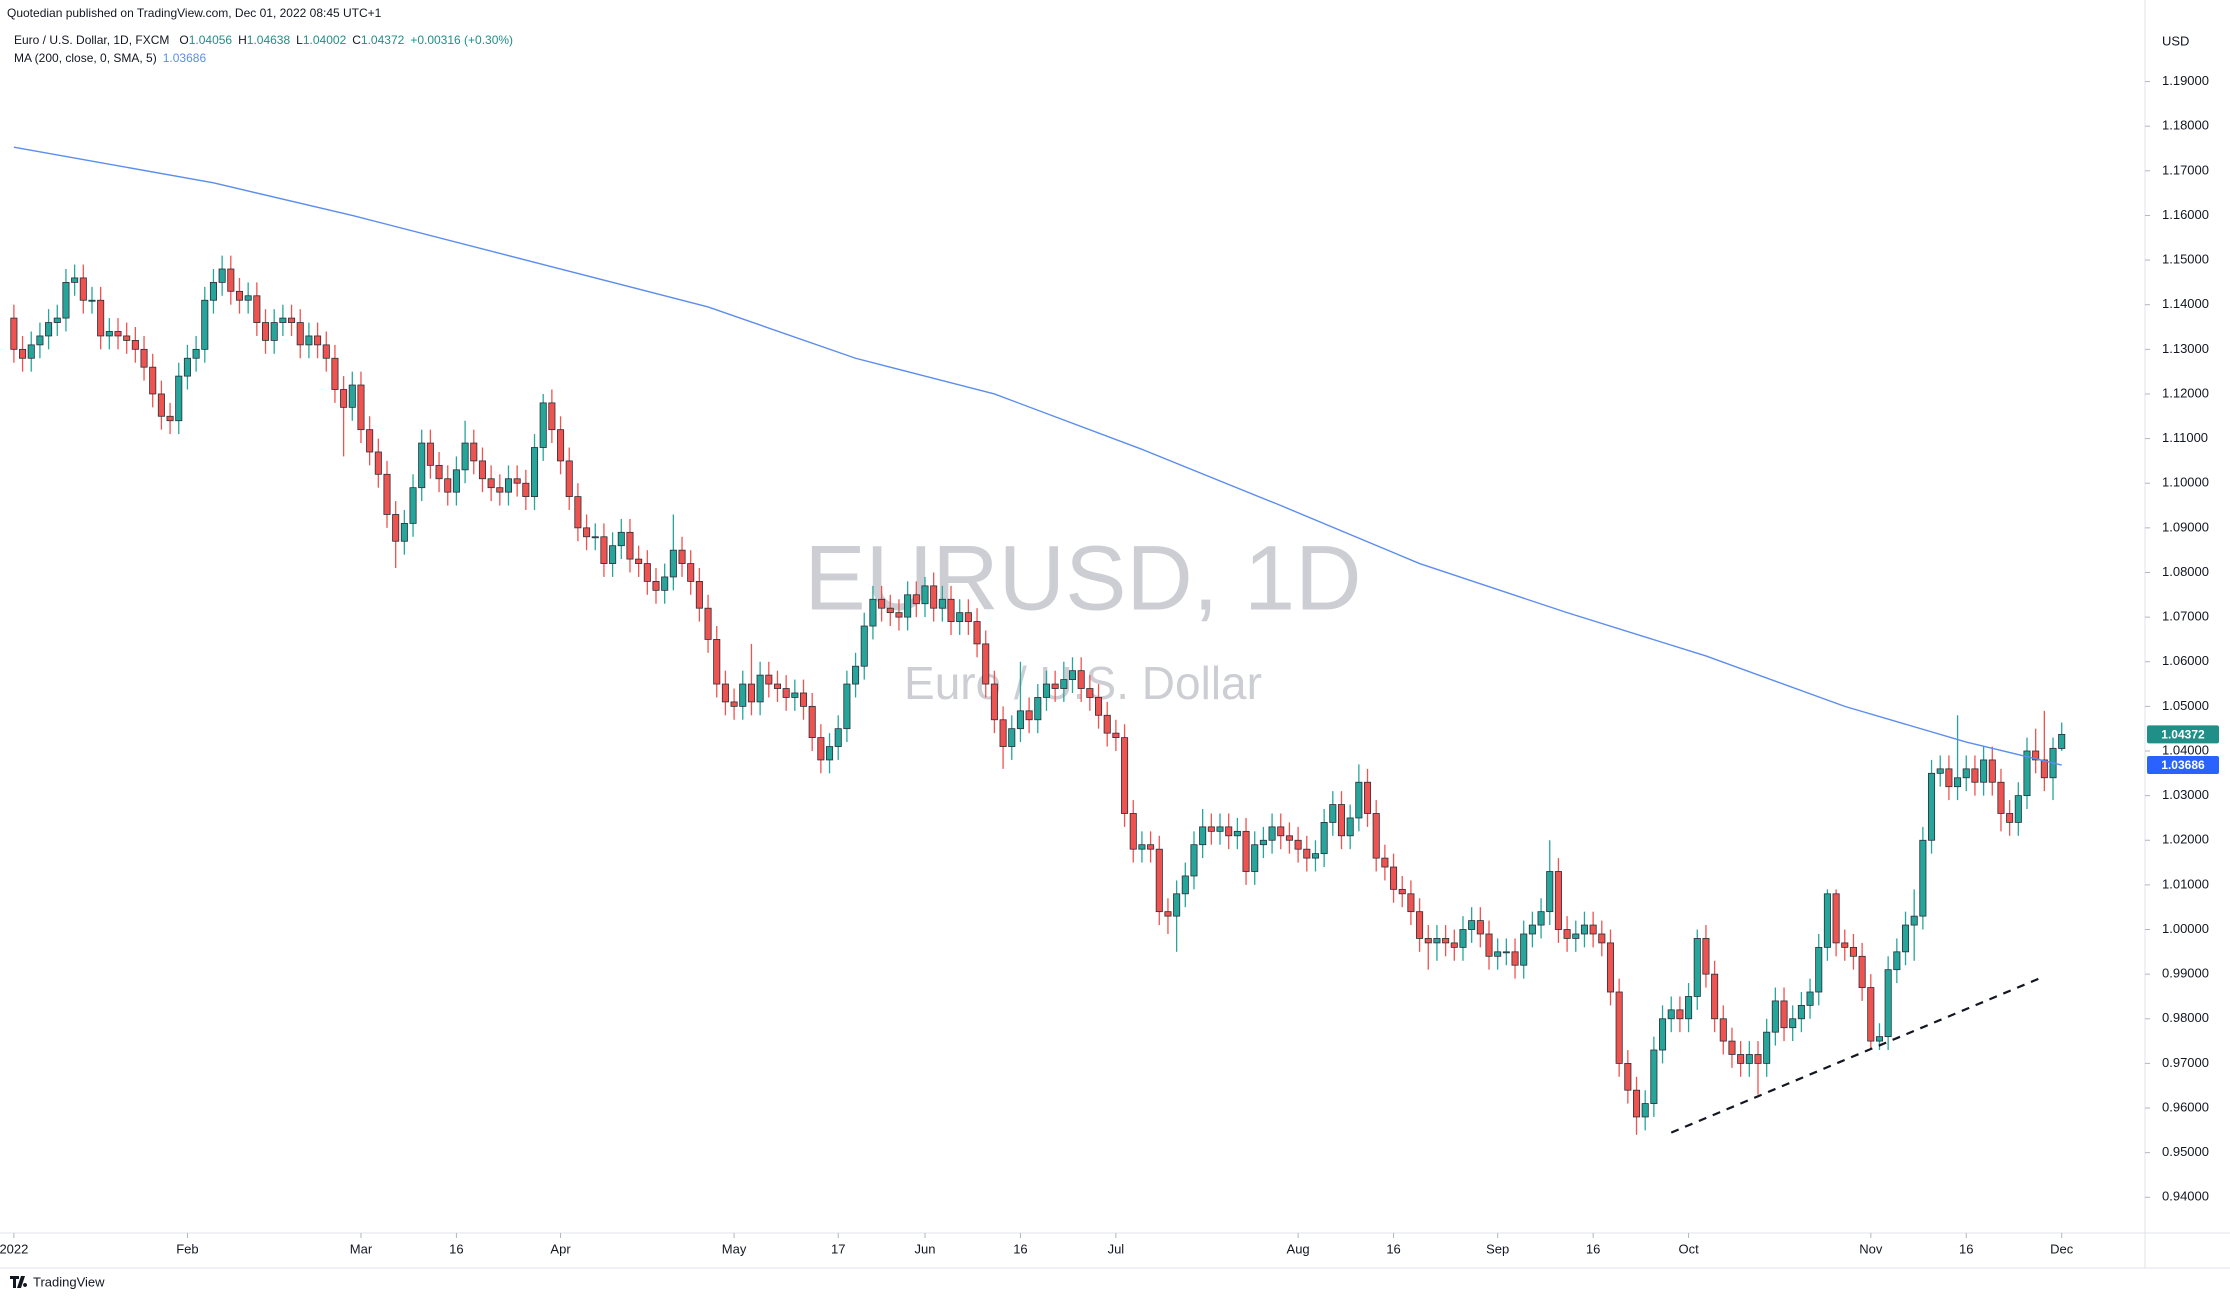  What do you see at coordinates (2062, 1248) in the screenshot?
I see `x-tick-label: Dec` at bounding box center [2062, 1248].